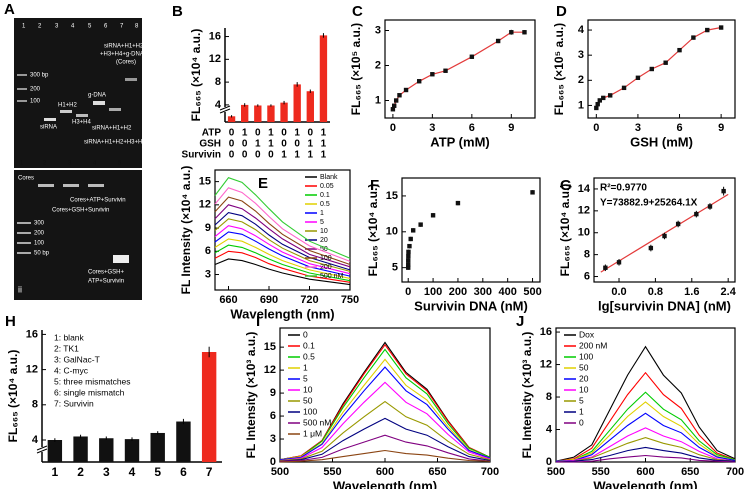 This screenshot has width=744, height=489. What do you see at coordinates (122, 27) in the screenshot?
I see `lane-number: 7` at bounding box center [122, 27].